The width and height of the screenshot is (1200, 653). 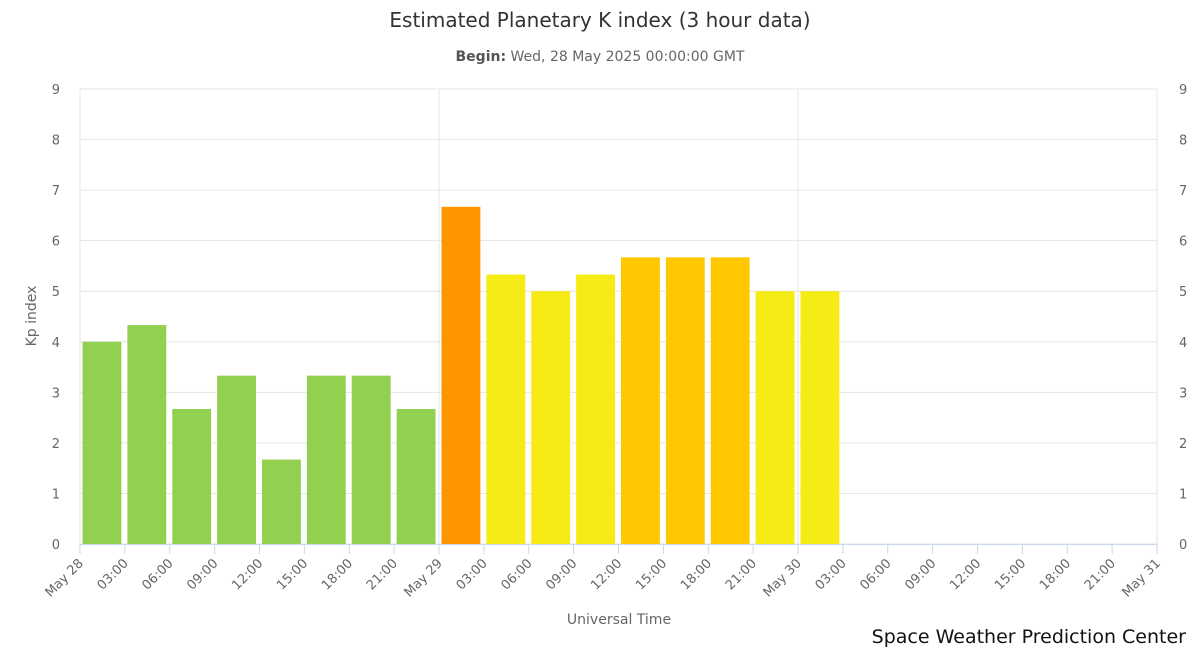 I want to click on x-tick-label: May 30, so click(x=783, y=578).